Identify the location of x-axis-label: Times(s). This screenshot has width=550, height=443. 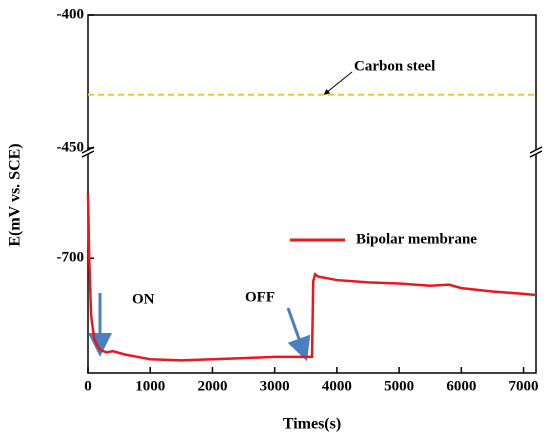
(312, 424).